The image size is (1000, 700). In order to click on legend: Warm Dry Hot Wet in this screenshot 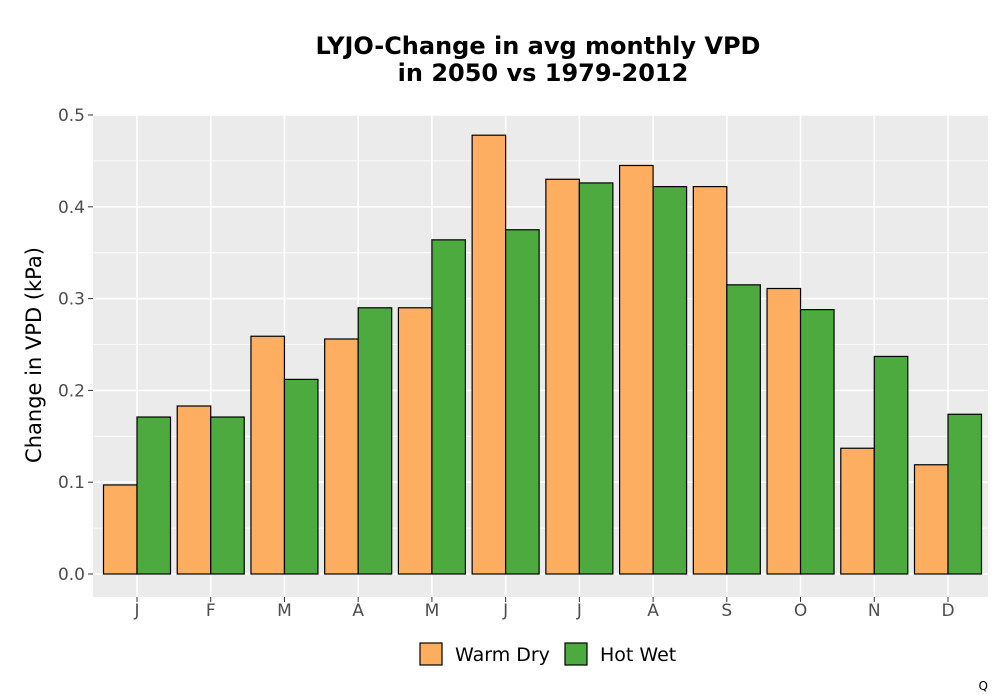, I will do `click(547, 654)`.